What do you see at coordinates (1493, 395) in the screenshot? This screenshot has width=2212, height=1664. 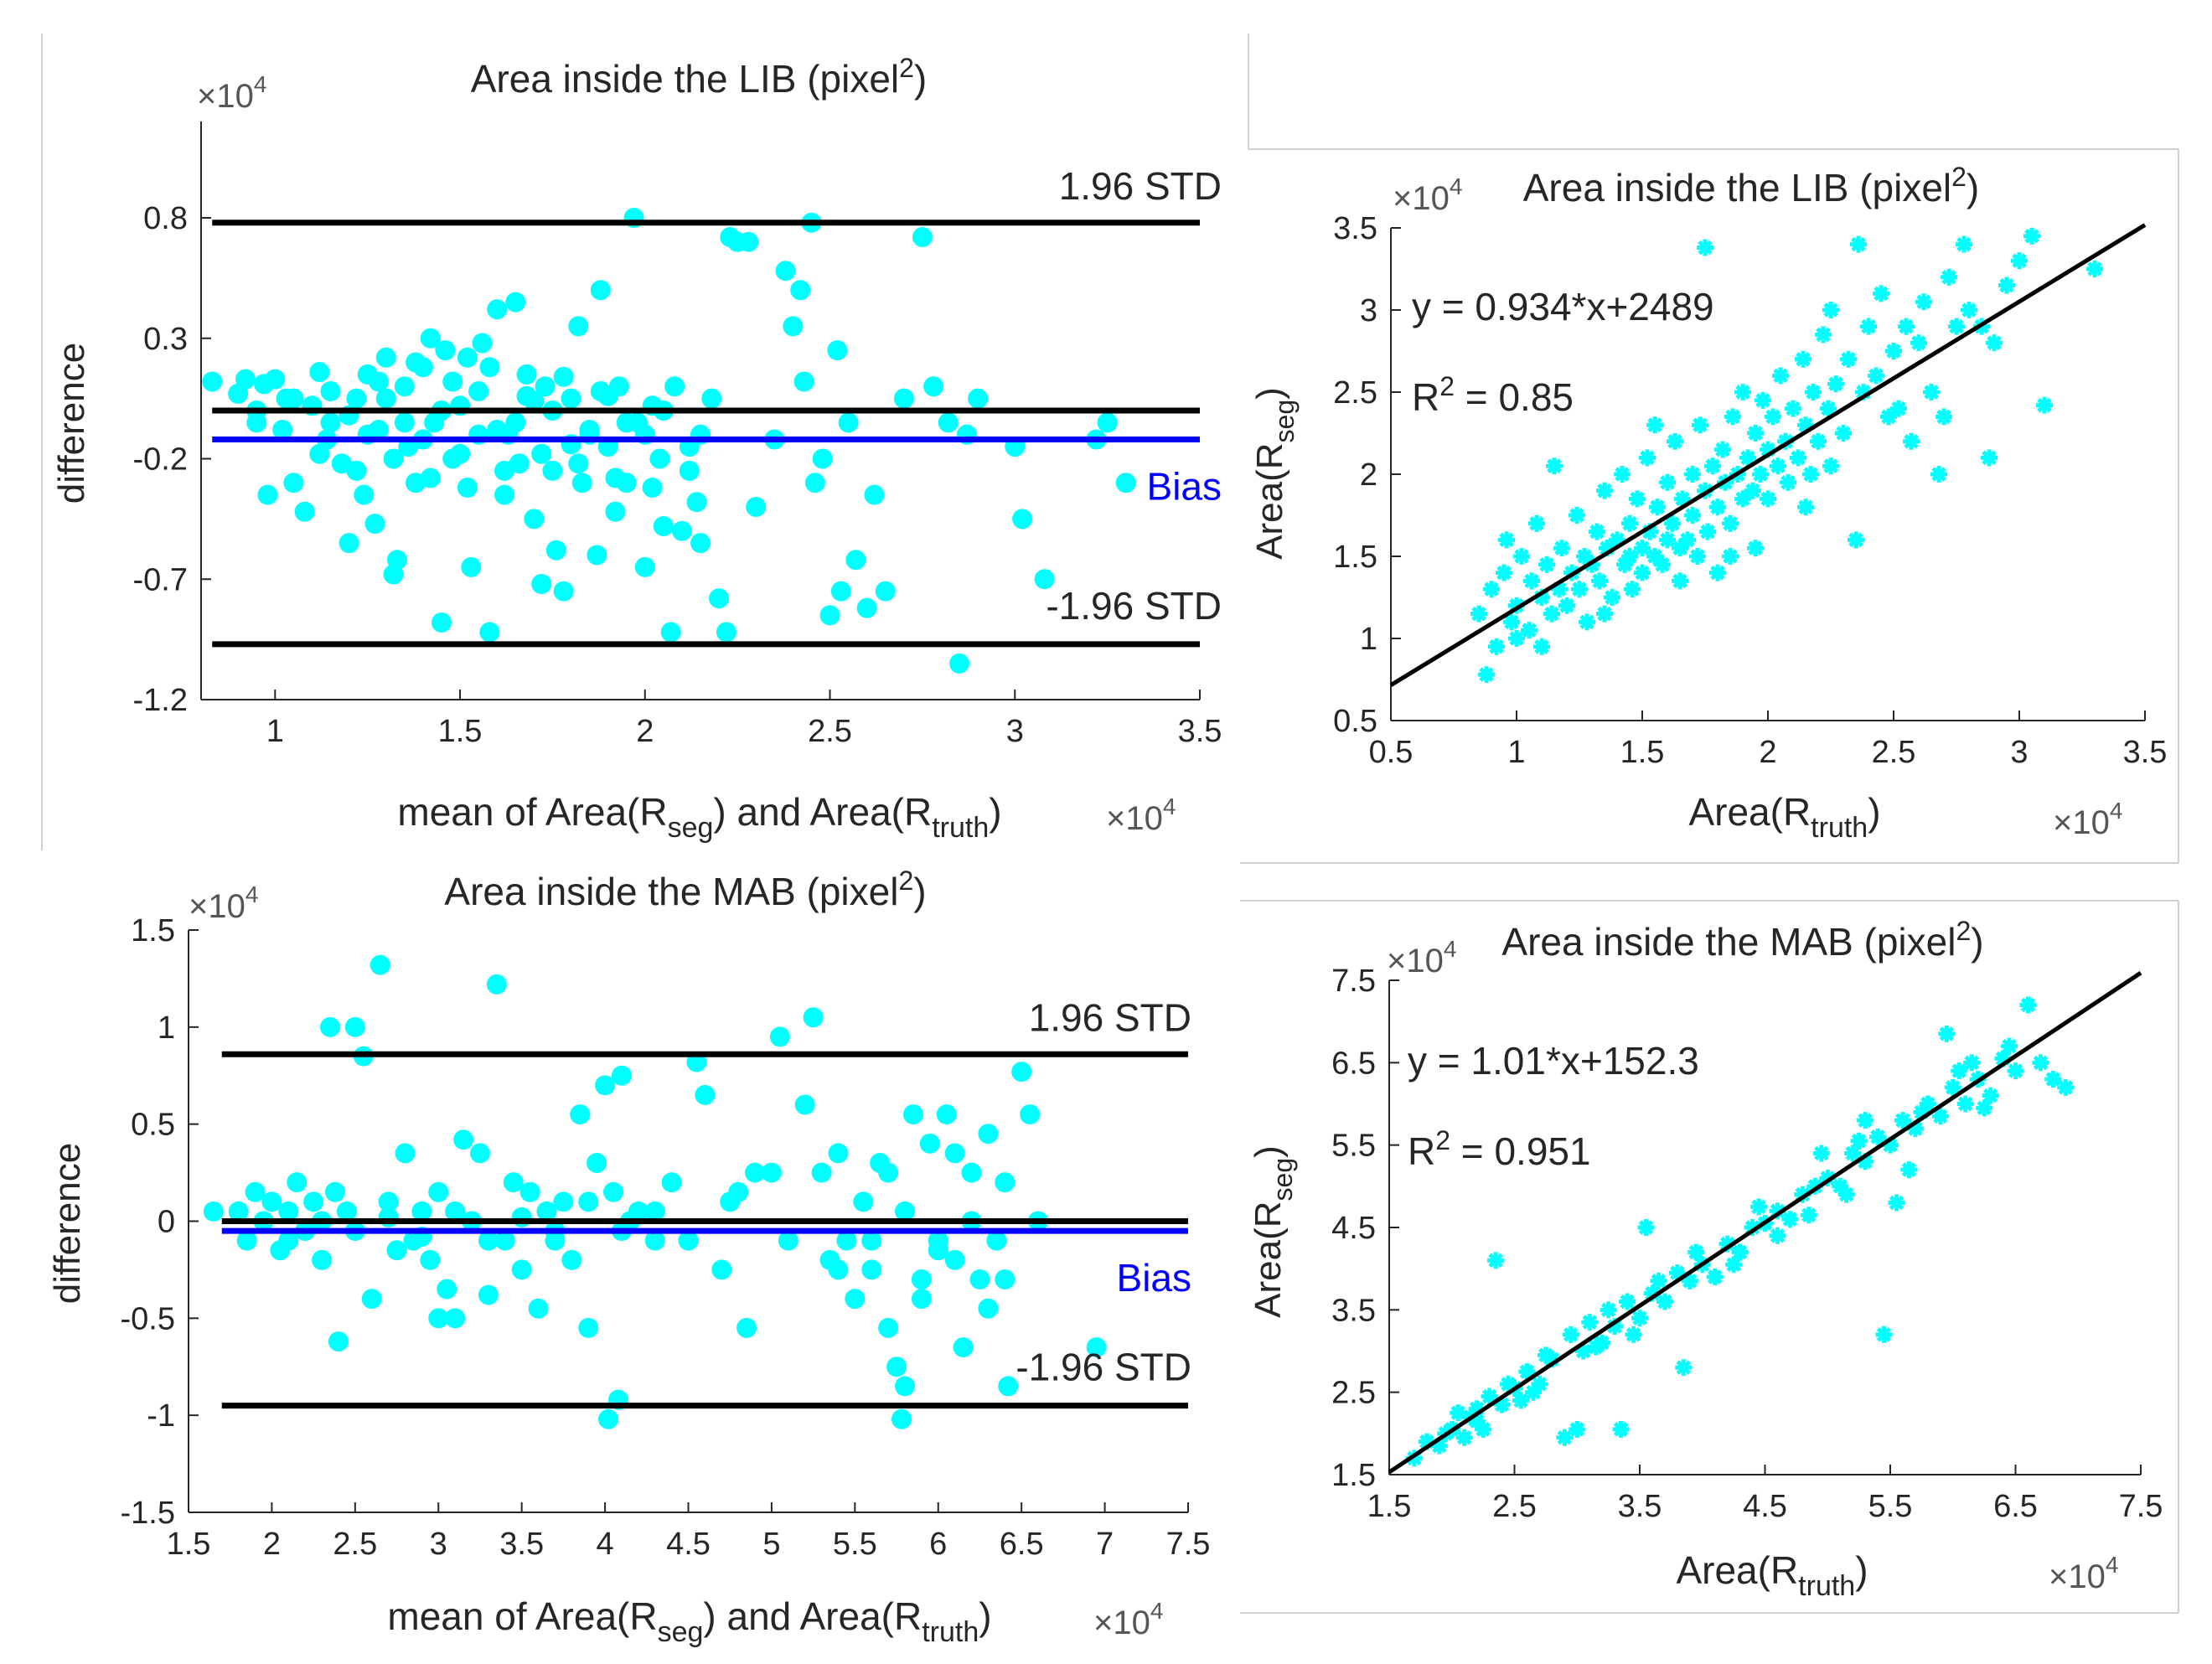 I see `r-squared-label: R2 = 0.85` at bounding box center [1493, 395].